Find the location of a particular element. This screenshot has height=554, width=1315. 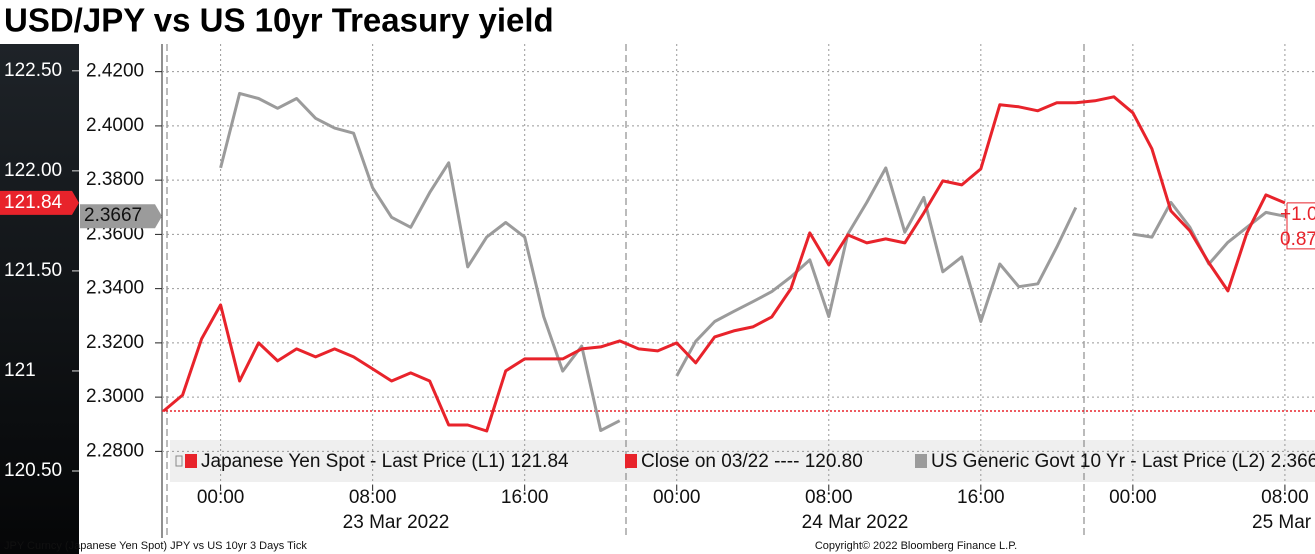

legend-panel is located at coordinates (742, 461).